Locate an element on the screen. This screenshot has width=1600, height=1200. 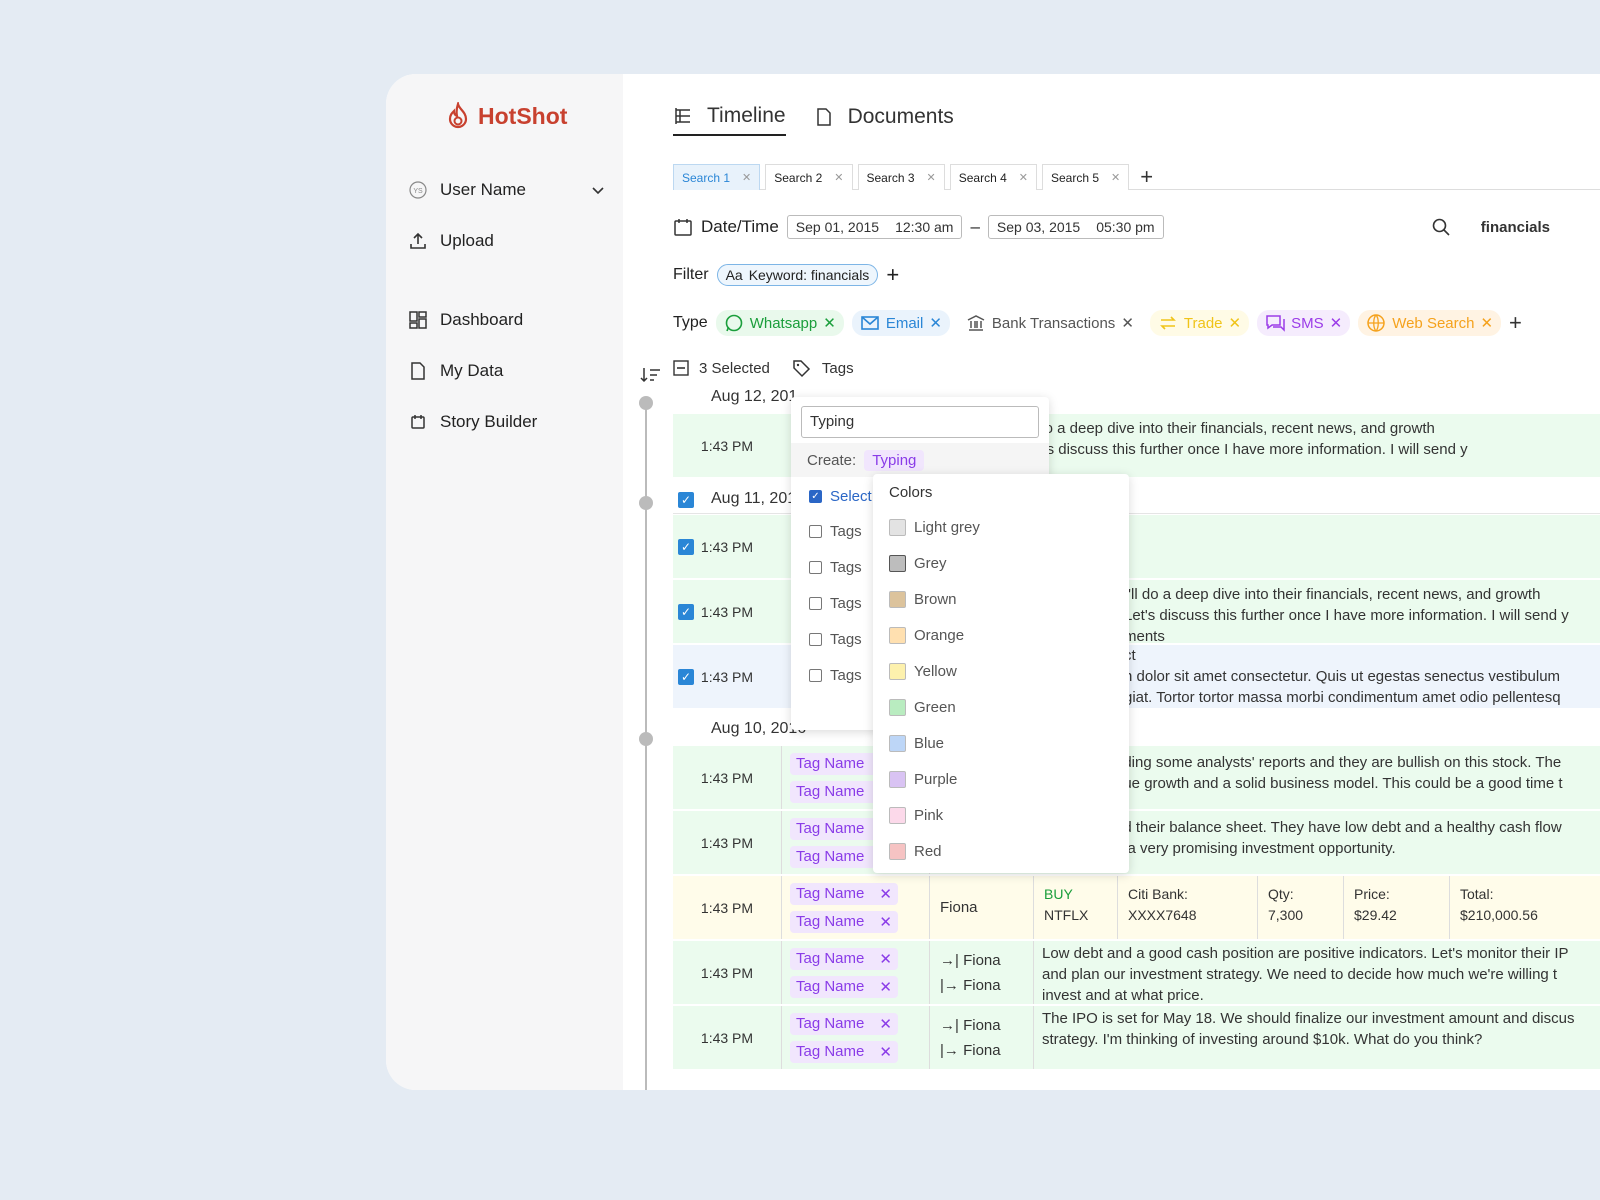
type-chip-label: Email is located at coordinates (904, 323).